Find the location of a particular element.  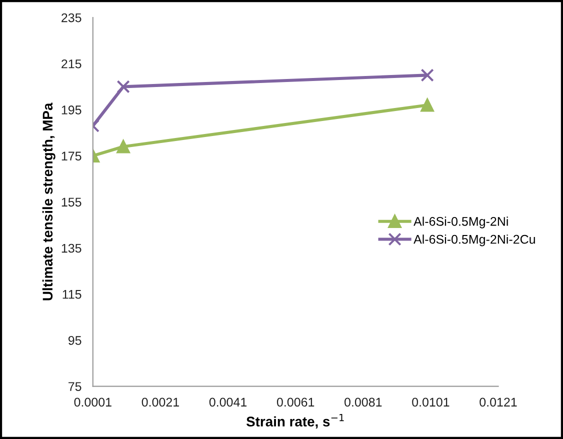

y-axis-title: Ultimate tensile strength, MPa is located at coordinates (49, 201).